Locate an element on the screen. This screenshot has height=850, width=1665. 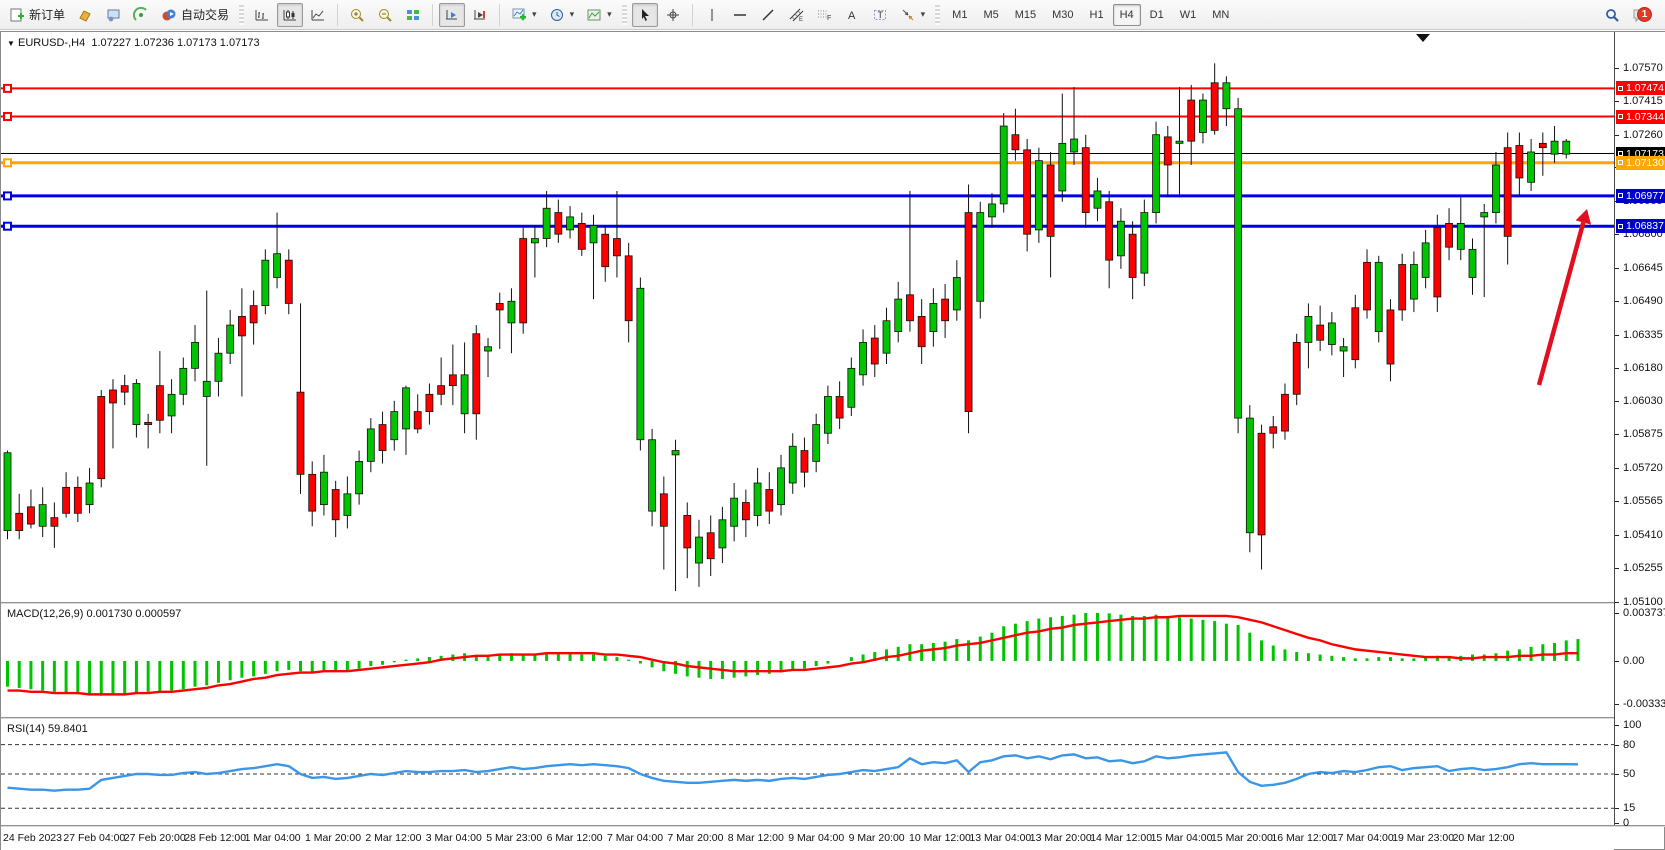
tab-timeframe-w1: W1 is located at coordinates (1188, 14).